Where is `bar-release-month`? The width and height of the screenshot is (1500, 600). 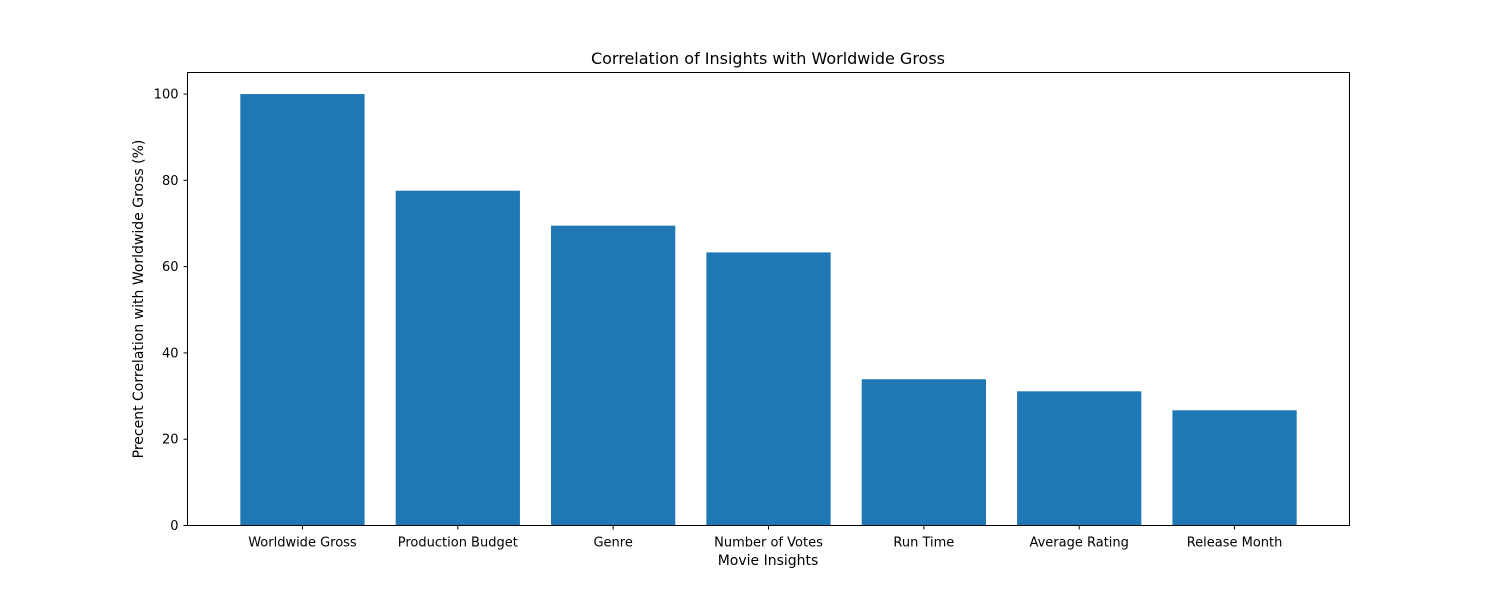 bar-release-month is located at coordinates (1234, 468).